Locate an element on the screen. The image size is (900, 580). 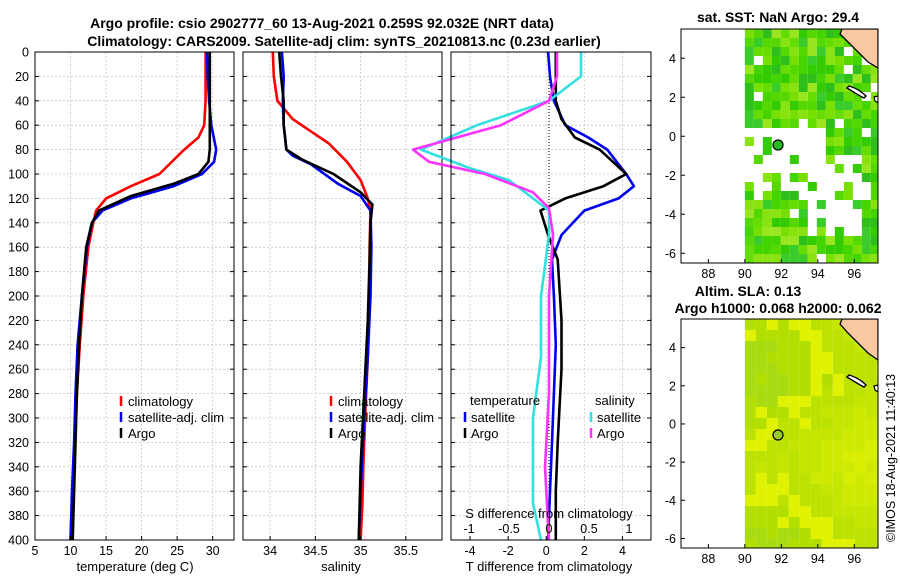
credit-stamp: ©IMOS 18-Aug-2021 11:40:13 is located at coordinates (891, 458).